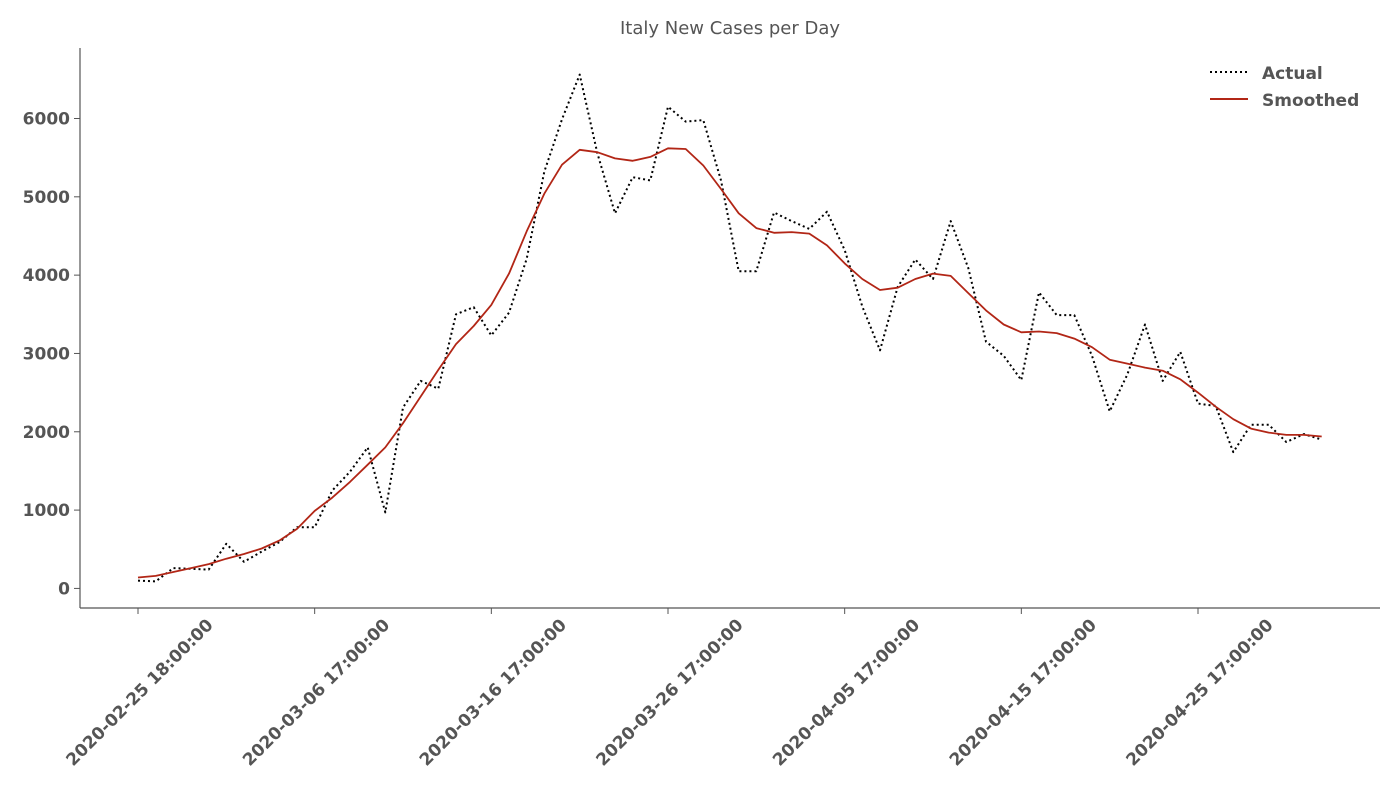 The image size is (1400, 804). I want to click on y-tick-label: 3000, so click(46, 354).